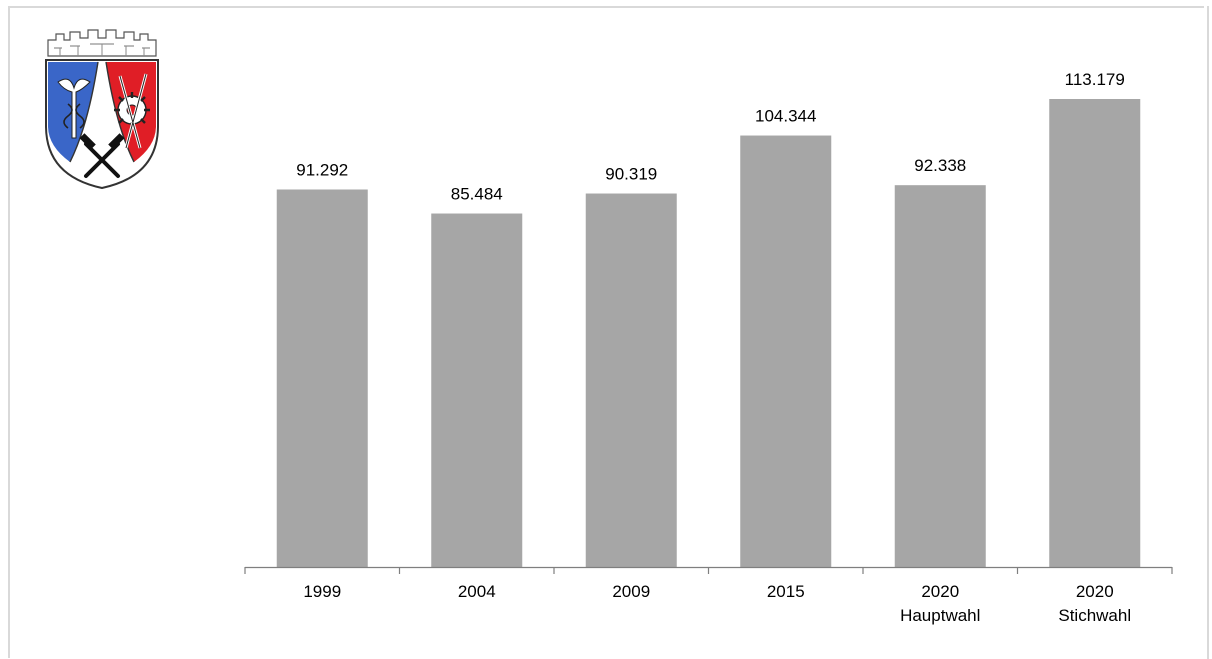  Describe the element at coordinates (631, 591) in the screenshot. I see `x-tick-label: 2009` at that location.